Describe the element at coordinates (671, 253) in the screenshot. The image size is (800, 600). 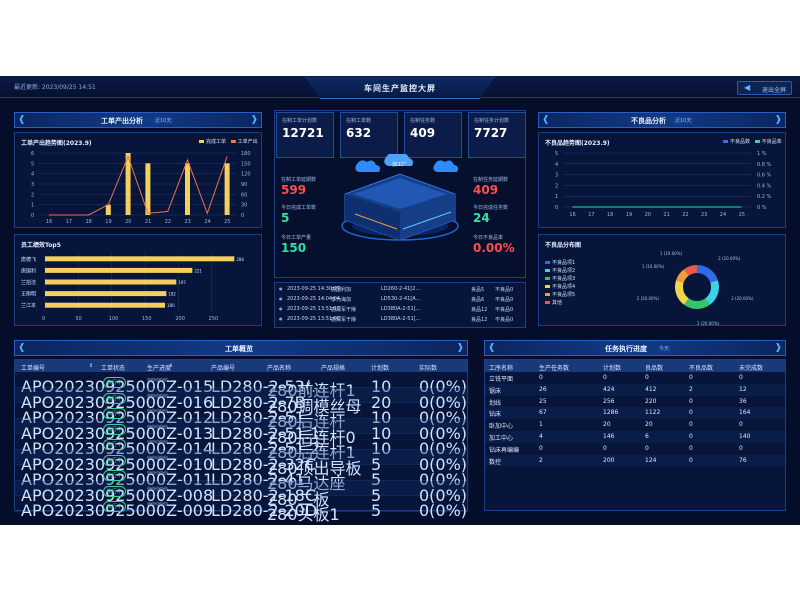
I see `pie-label: 1 (10.00%)` at that location.